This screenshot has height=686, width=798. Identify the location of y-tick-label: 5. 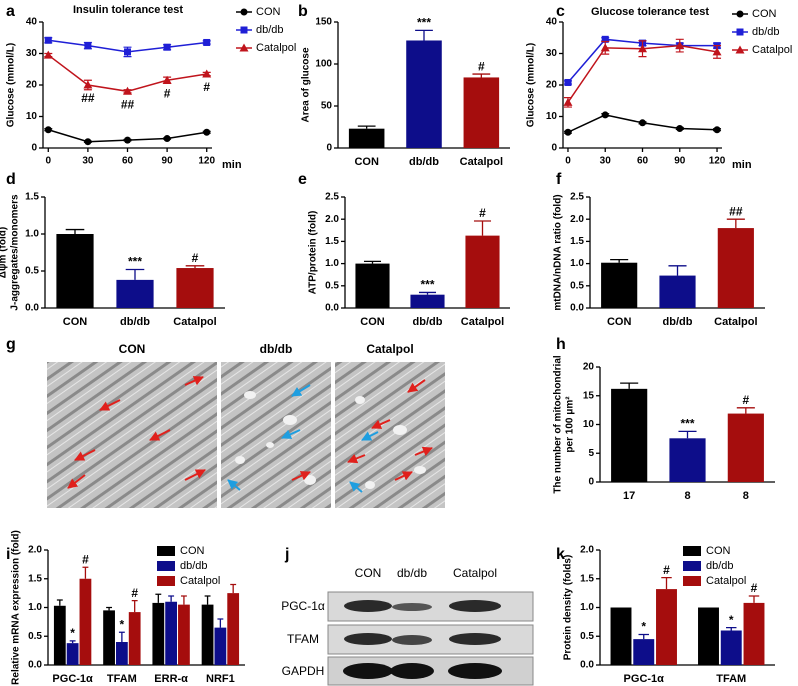
(591, 453).